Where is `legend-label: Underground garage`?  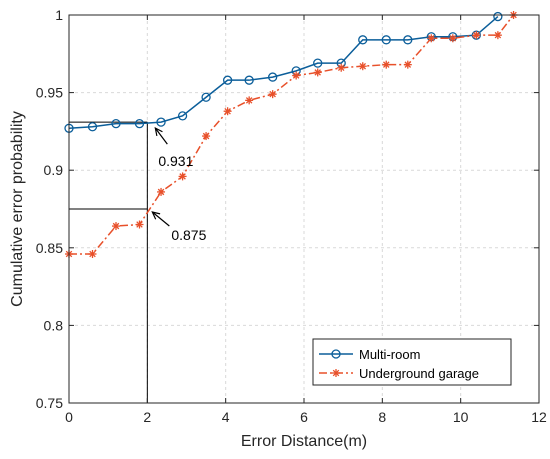 legend-label: Underground garage is located at coordinates (419, 373).